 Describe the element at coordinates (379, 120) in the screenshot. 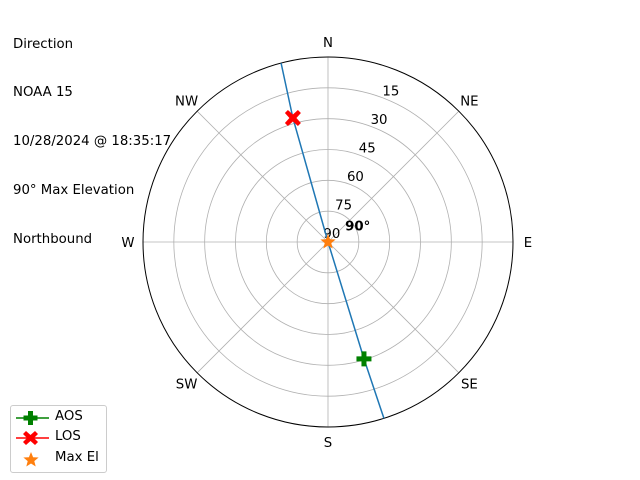

I see `radial-tick-label: 30` at that location.